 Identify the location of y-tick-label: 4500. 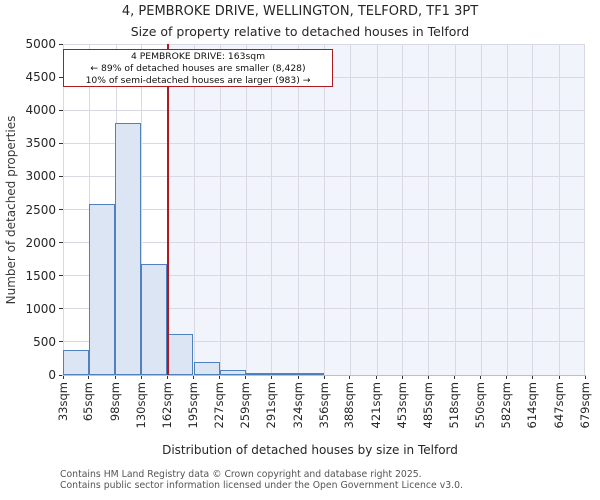
(40, 77).